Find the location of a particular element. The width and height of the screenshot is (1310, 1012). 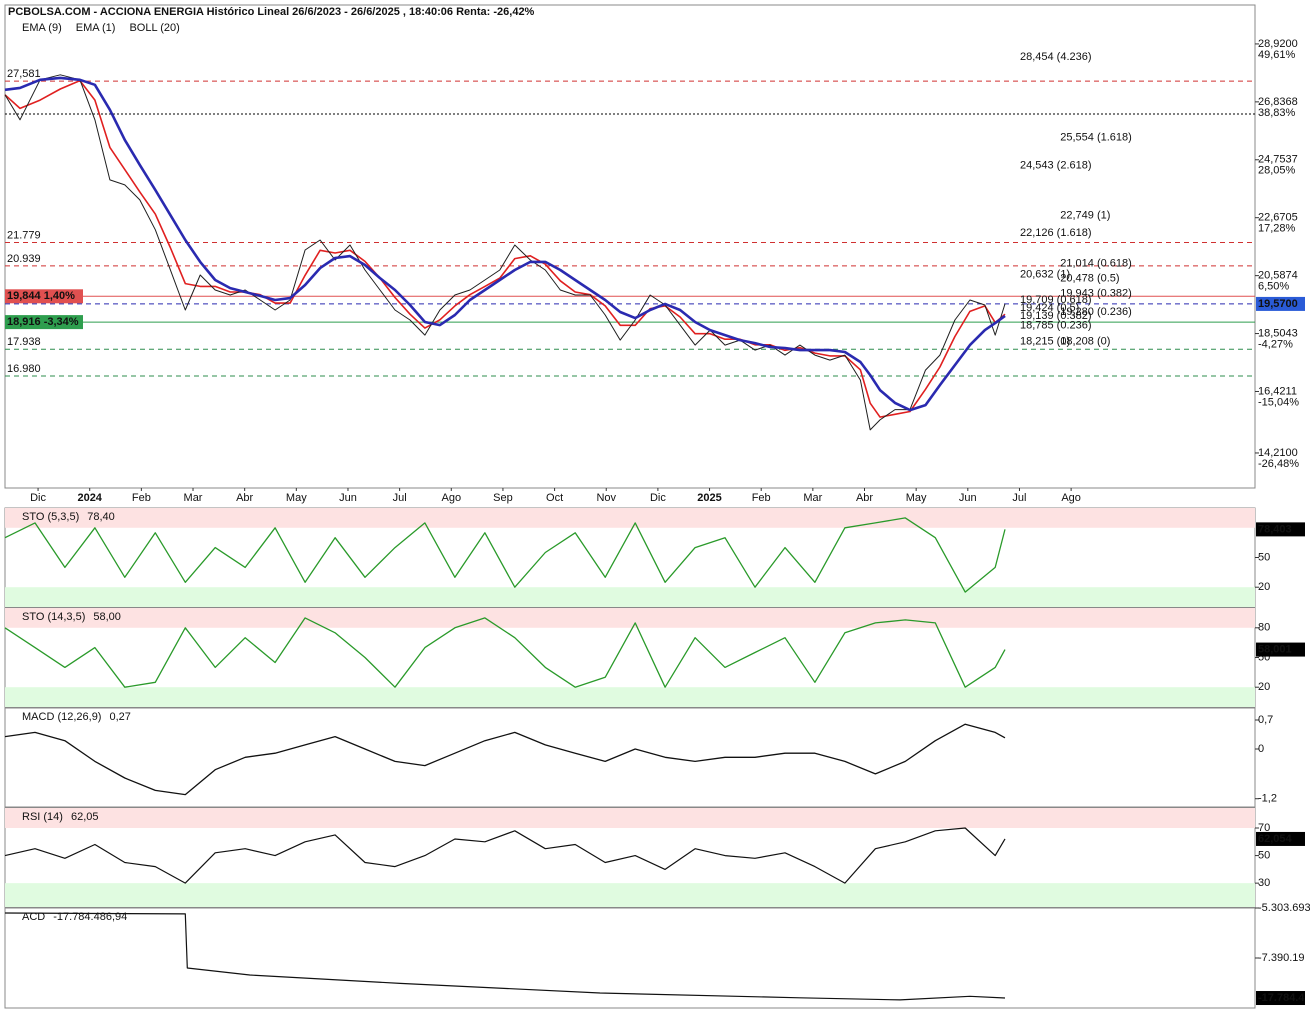

y-tick-label: -5.303.693 is located at coordinates (1284, 908).